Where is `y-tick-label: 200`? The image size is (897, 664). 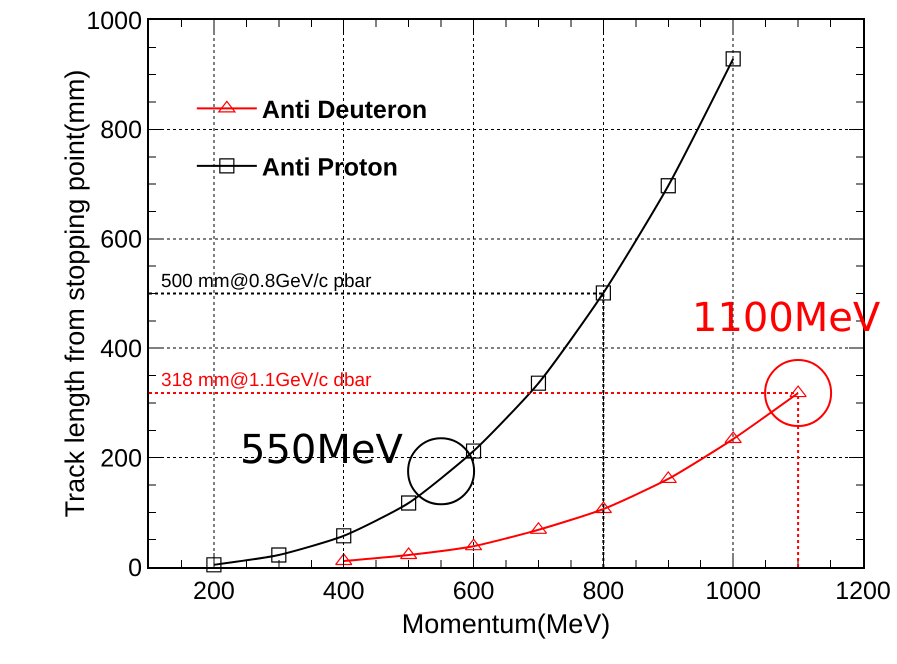 y-tick-label: 200 is located at coordinates (121, 458).